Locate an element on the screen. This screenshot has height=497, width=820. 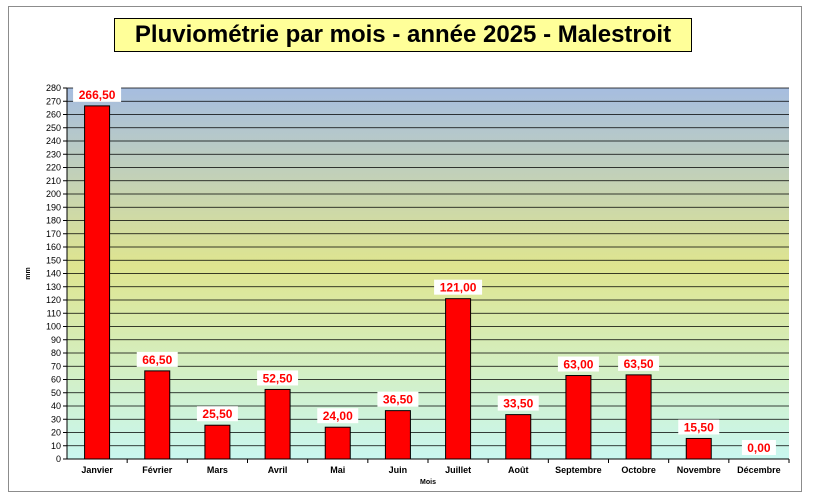
x-category-label: Avril is located at coordinates (278, 470).